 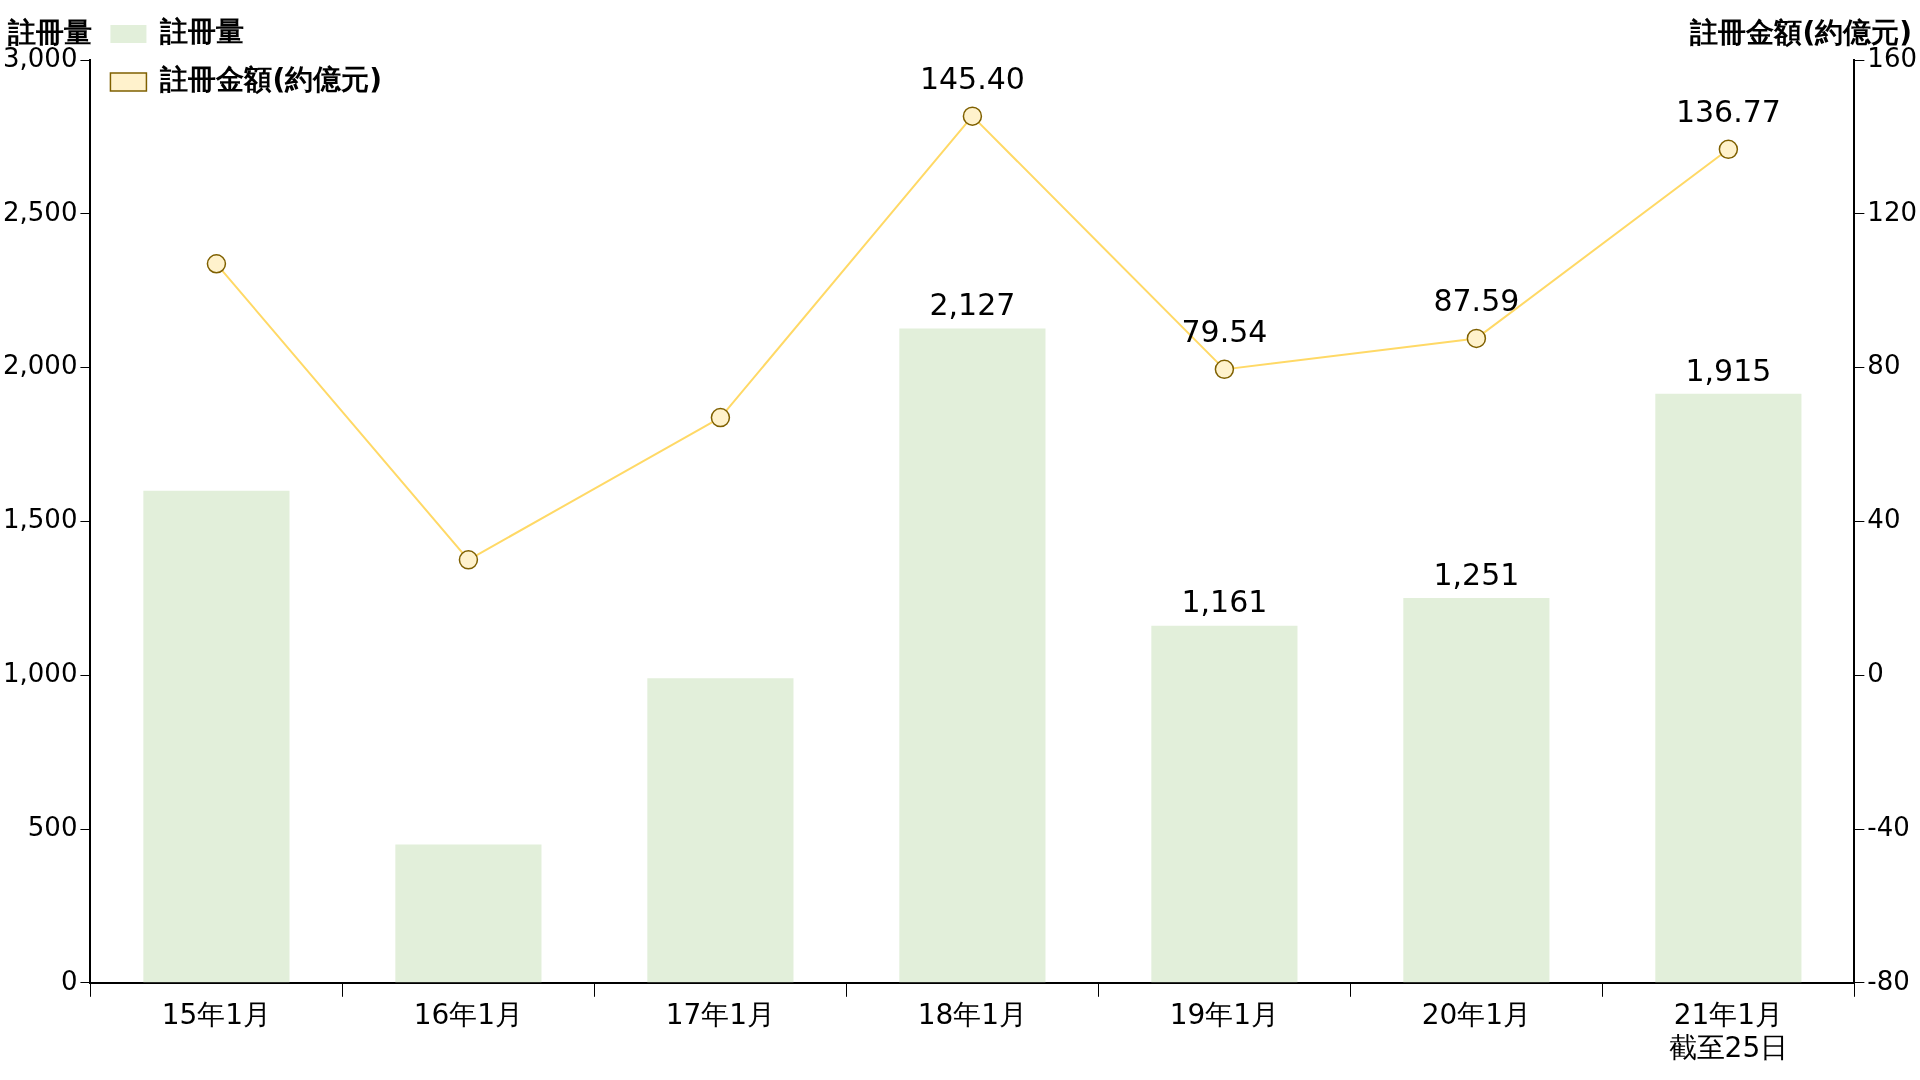 I want to click on x-tick-label: 16年1月, so click(x=468, y=1014).